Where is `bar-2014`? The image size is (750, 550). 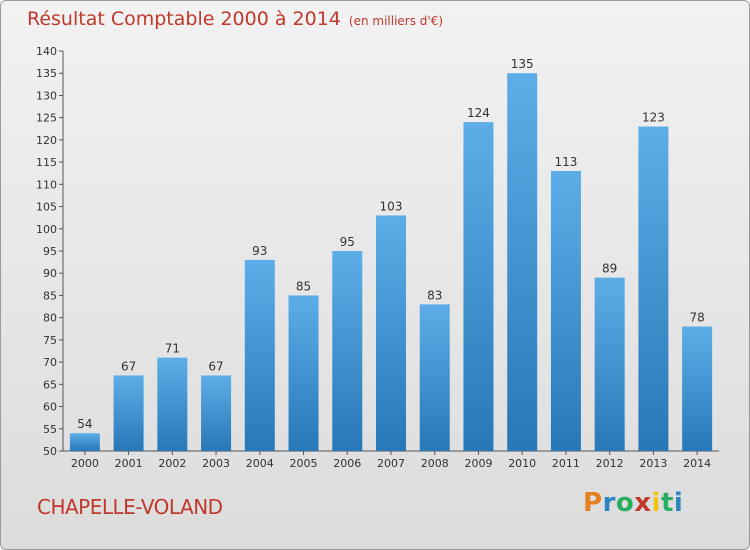 bar-2014 is located at coordinates (697, 388).